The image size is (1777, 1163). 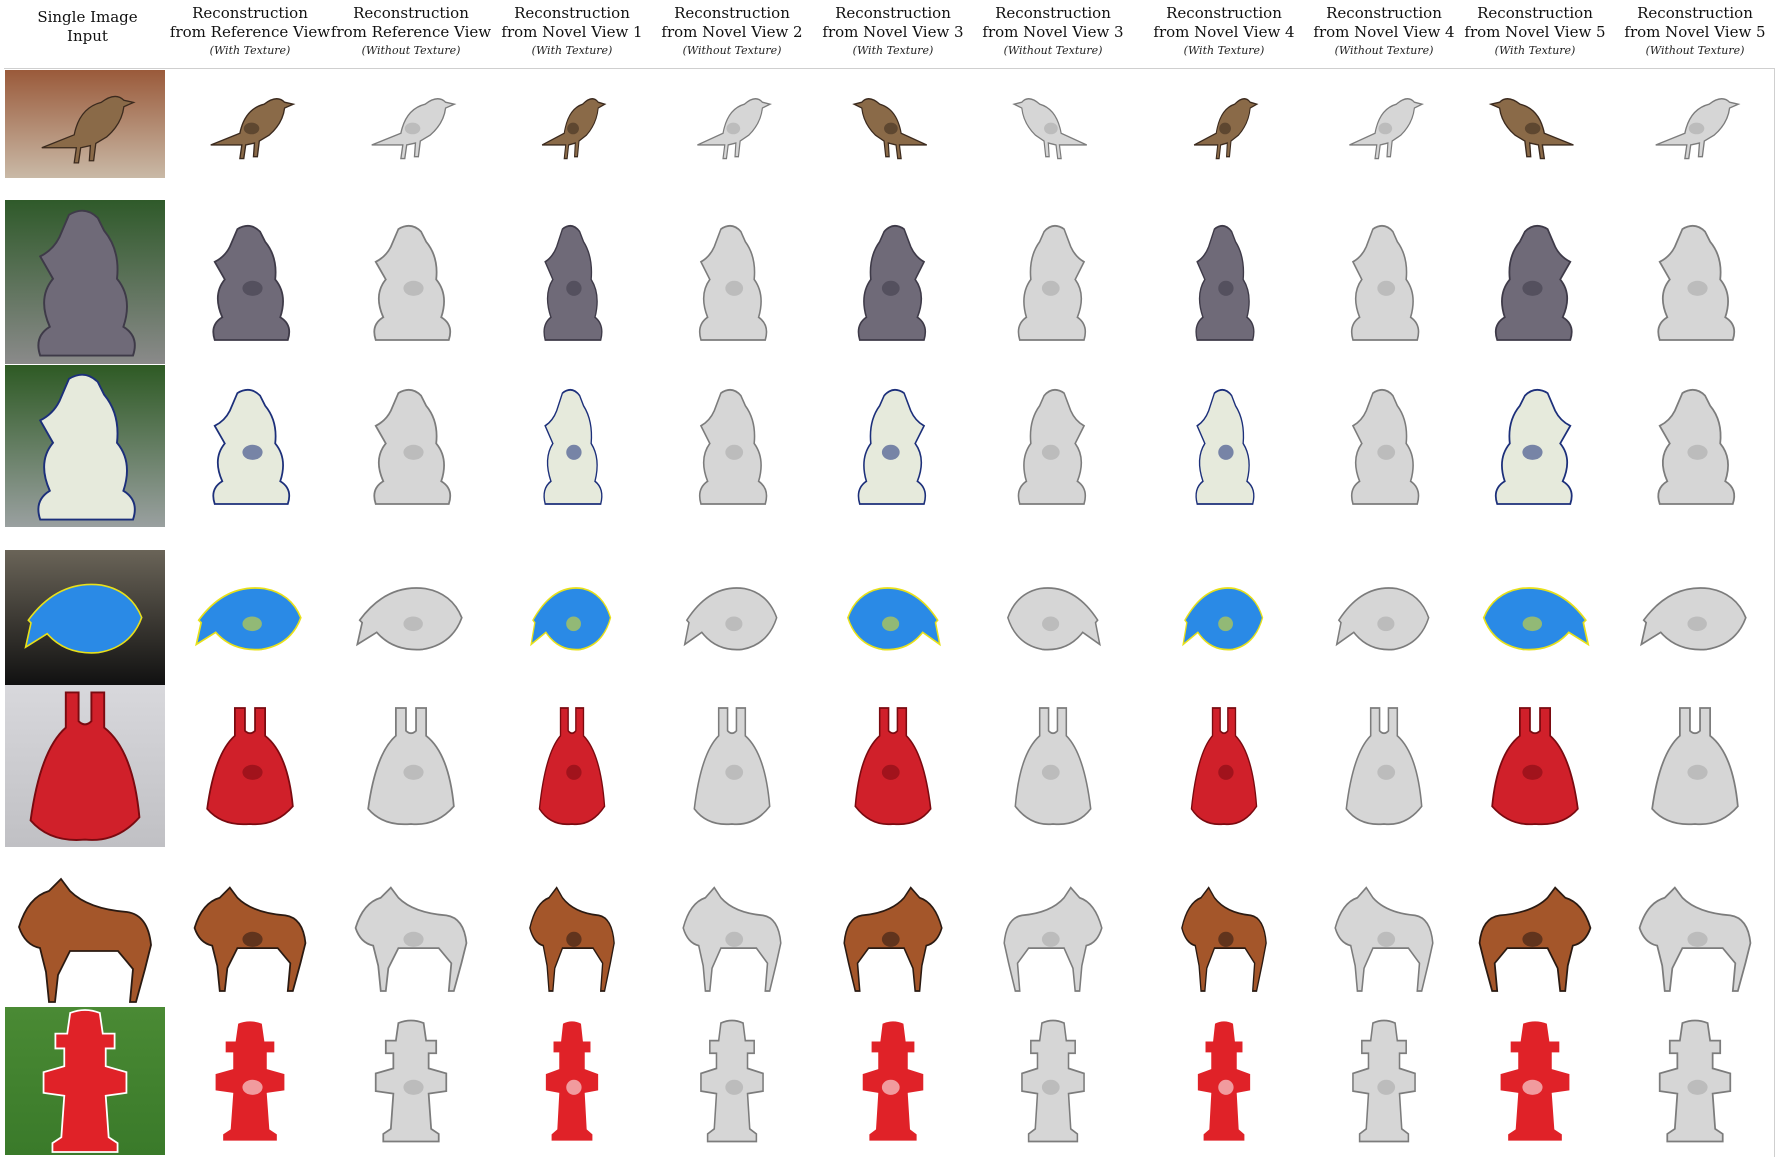 I want to click on input-photo-fish, so click(x=85, y=617).